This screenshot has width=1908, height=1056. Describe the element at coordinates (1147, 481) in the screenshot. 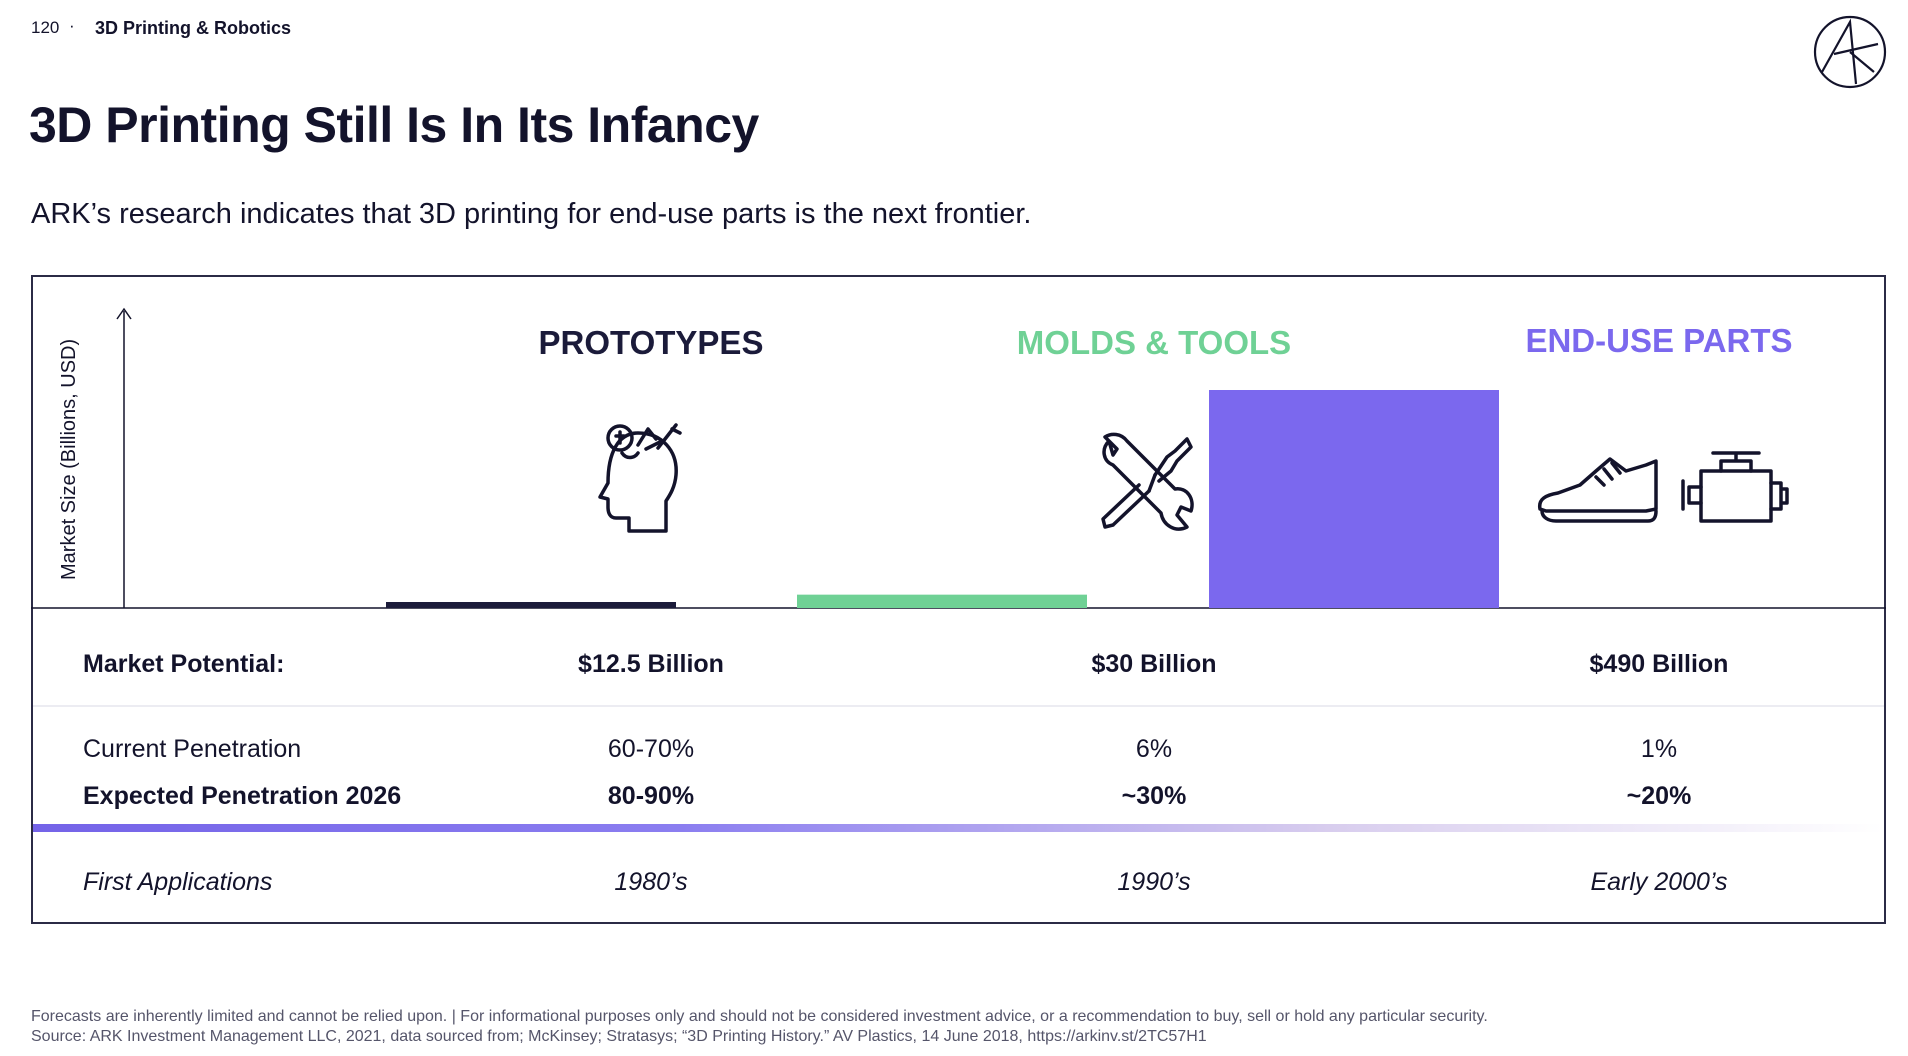

I see `wrench-screwdriver-icon` at that location.